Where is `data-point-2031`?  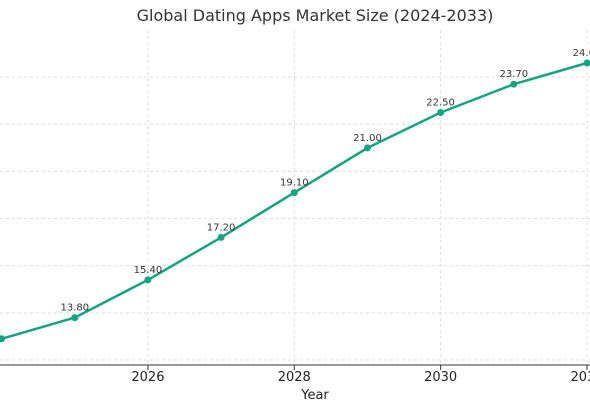
data-point-2031 is located at coordinates (514, 84).